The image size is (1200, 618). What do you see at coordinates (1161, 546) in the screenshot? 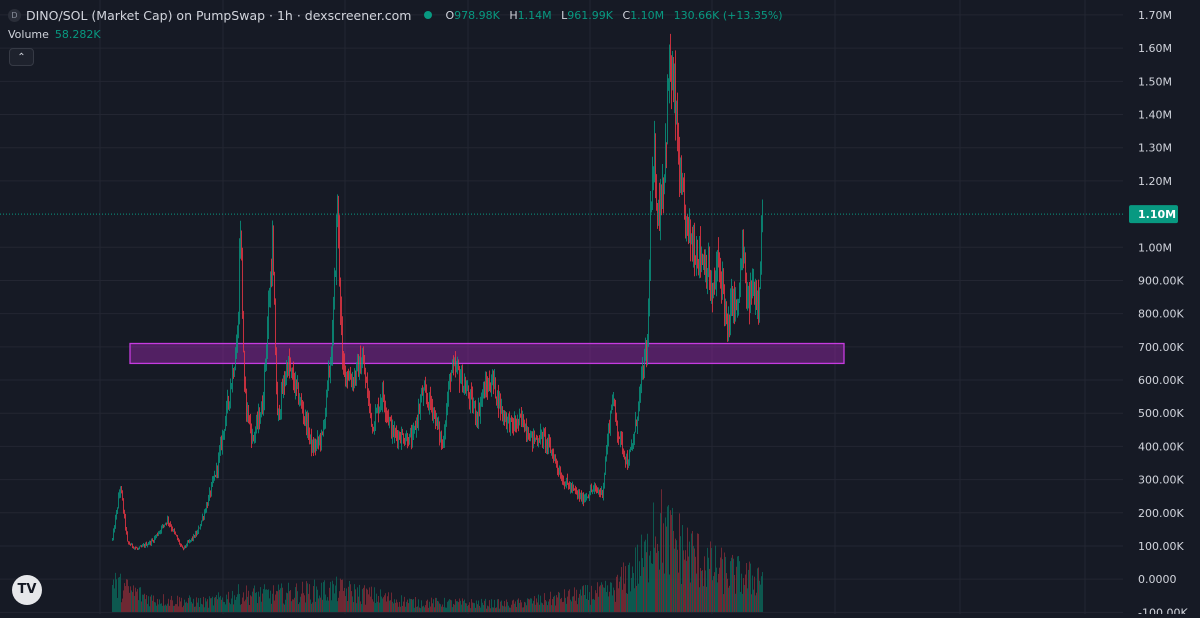
I see `y-tick-label: 100.00K` at bounding box center [1161, 546].